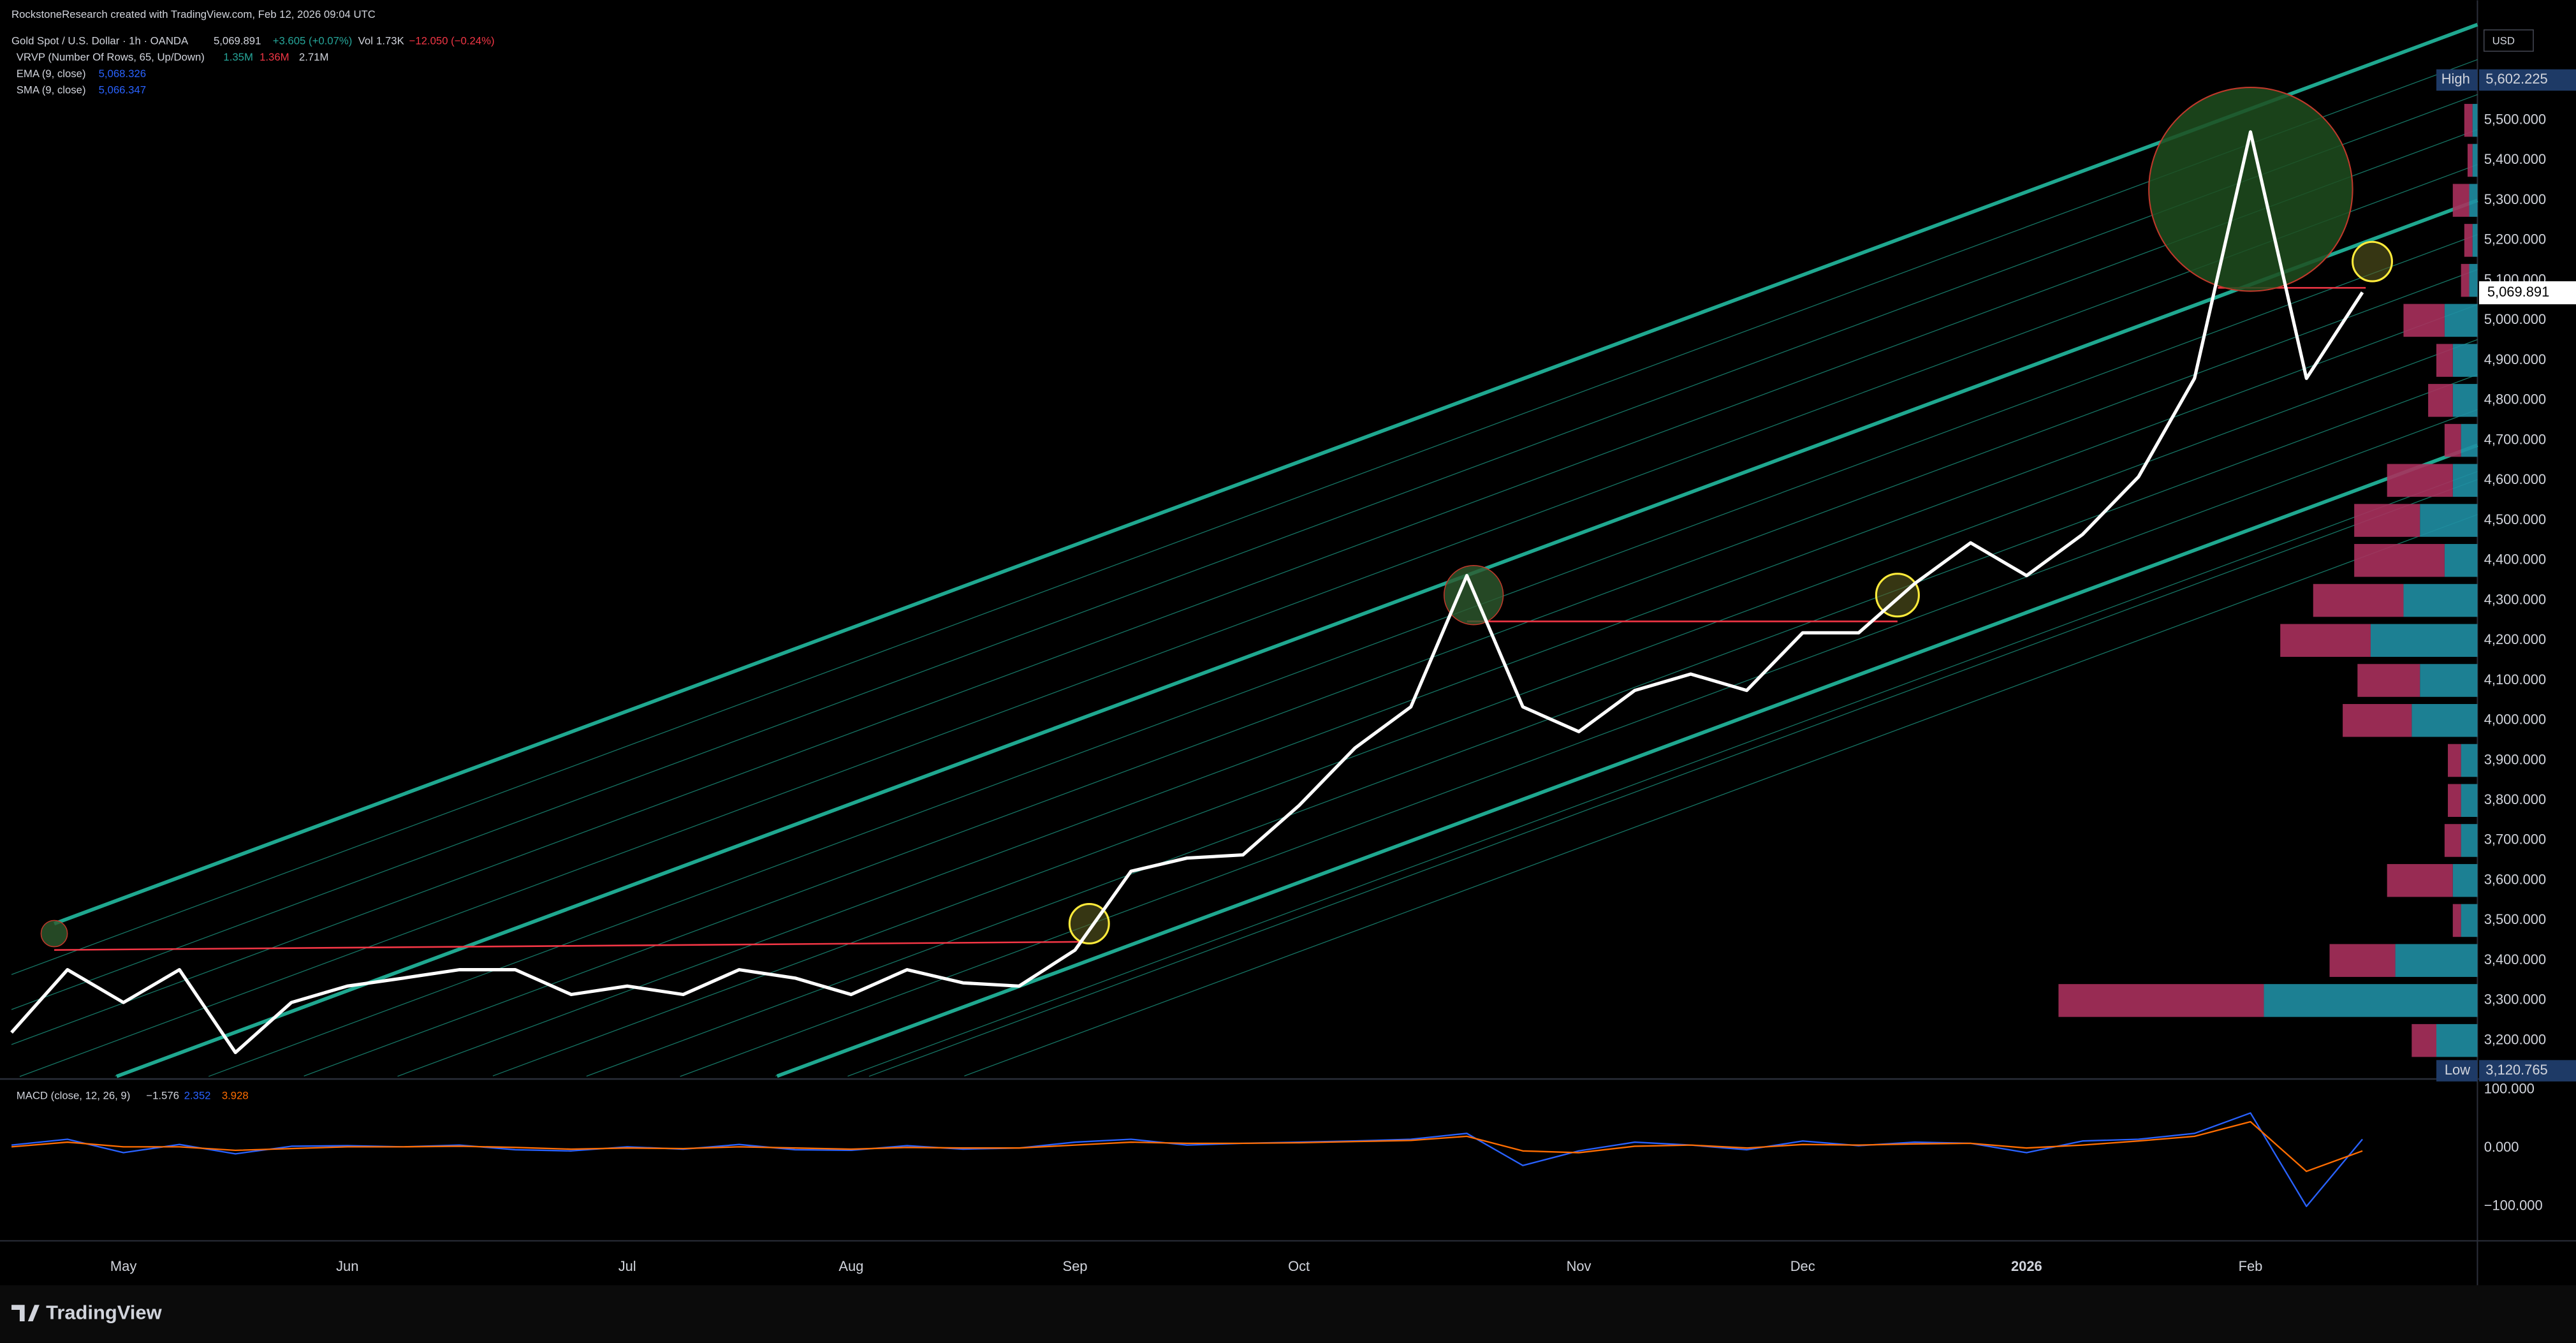  Describe the element at coordinates (2515, 799) in the screenshot. I see `y-tick-label: 3,800.000` at that location.